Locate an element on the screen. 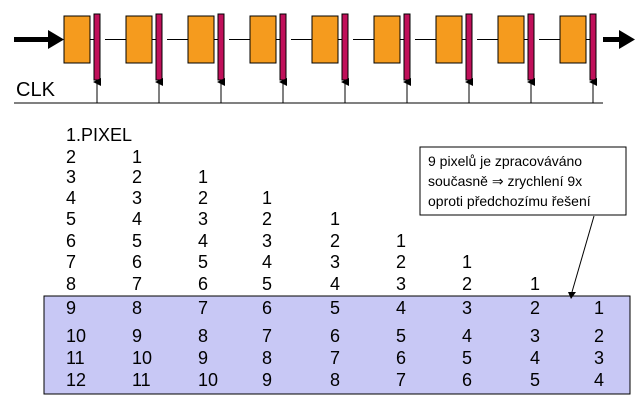 Image resolution: width=642 pixels, height=405 pixels. callout-box is located at coordinates (523, 181).